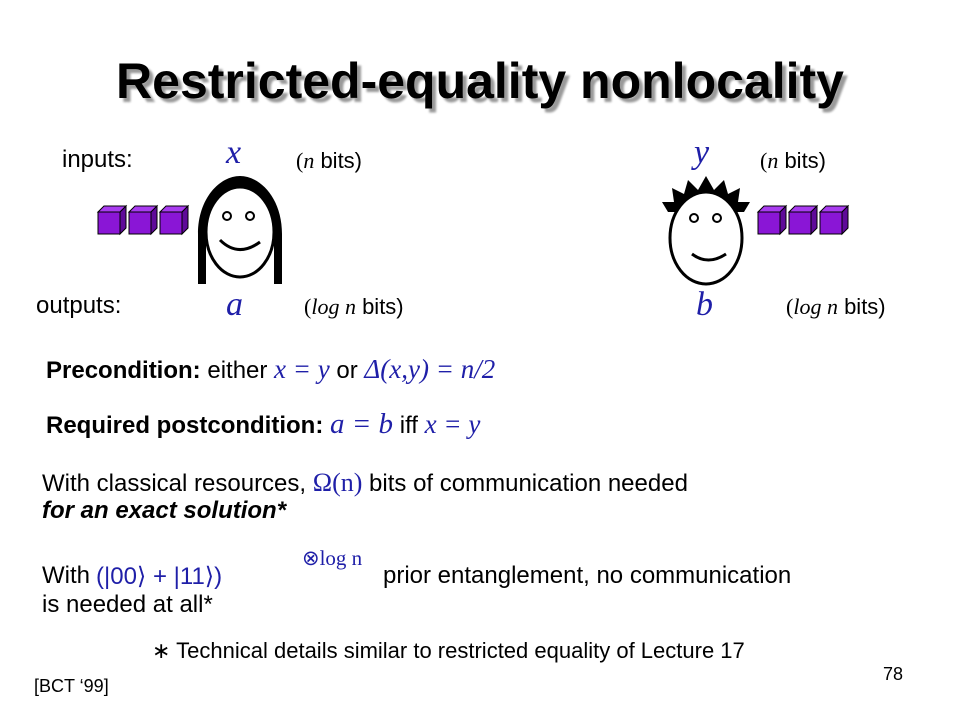 Image resolution: width=960 pixels, height=720 pixels. Describe the element at coordinates (79, 305) in the screenshot. I see `outputs-label: outputs:` at that location.